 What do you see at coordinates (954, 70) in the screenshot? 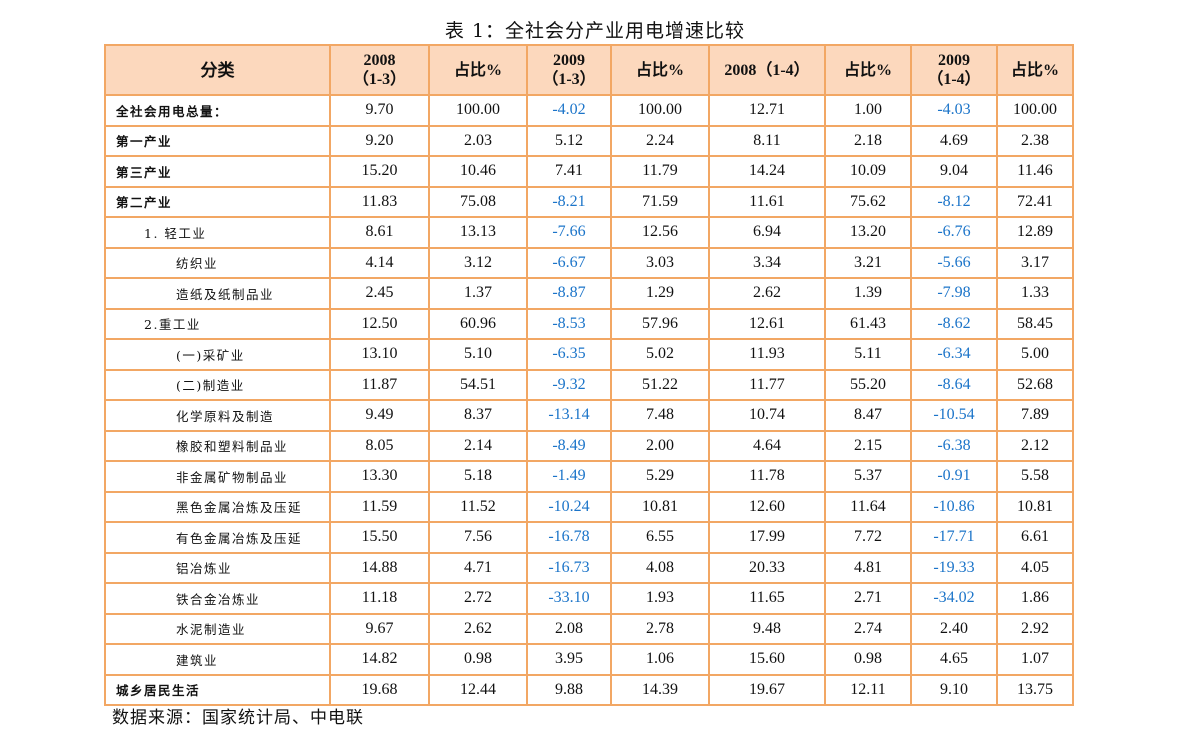
I see `column-header: 2009 （1-4）` at bounding box center [954, 70].